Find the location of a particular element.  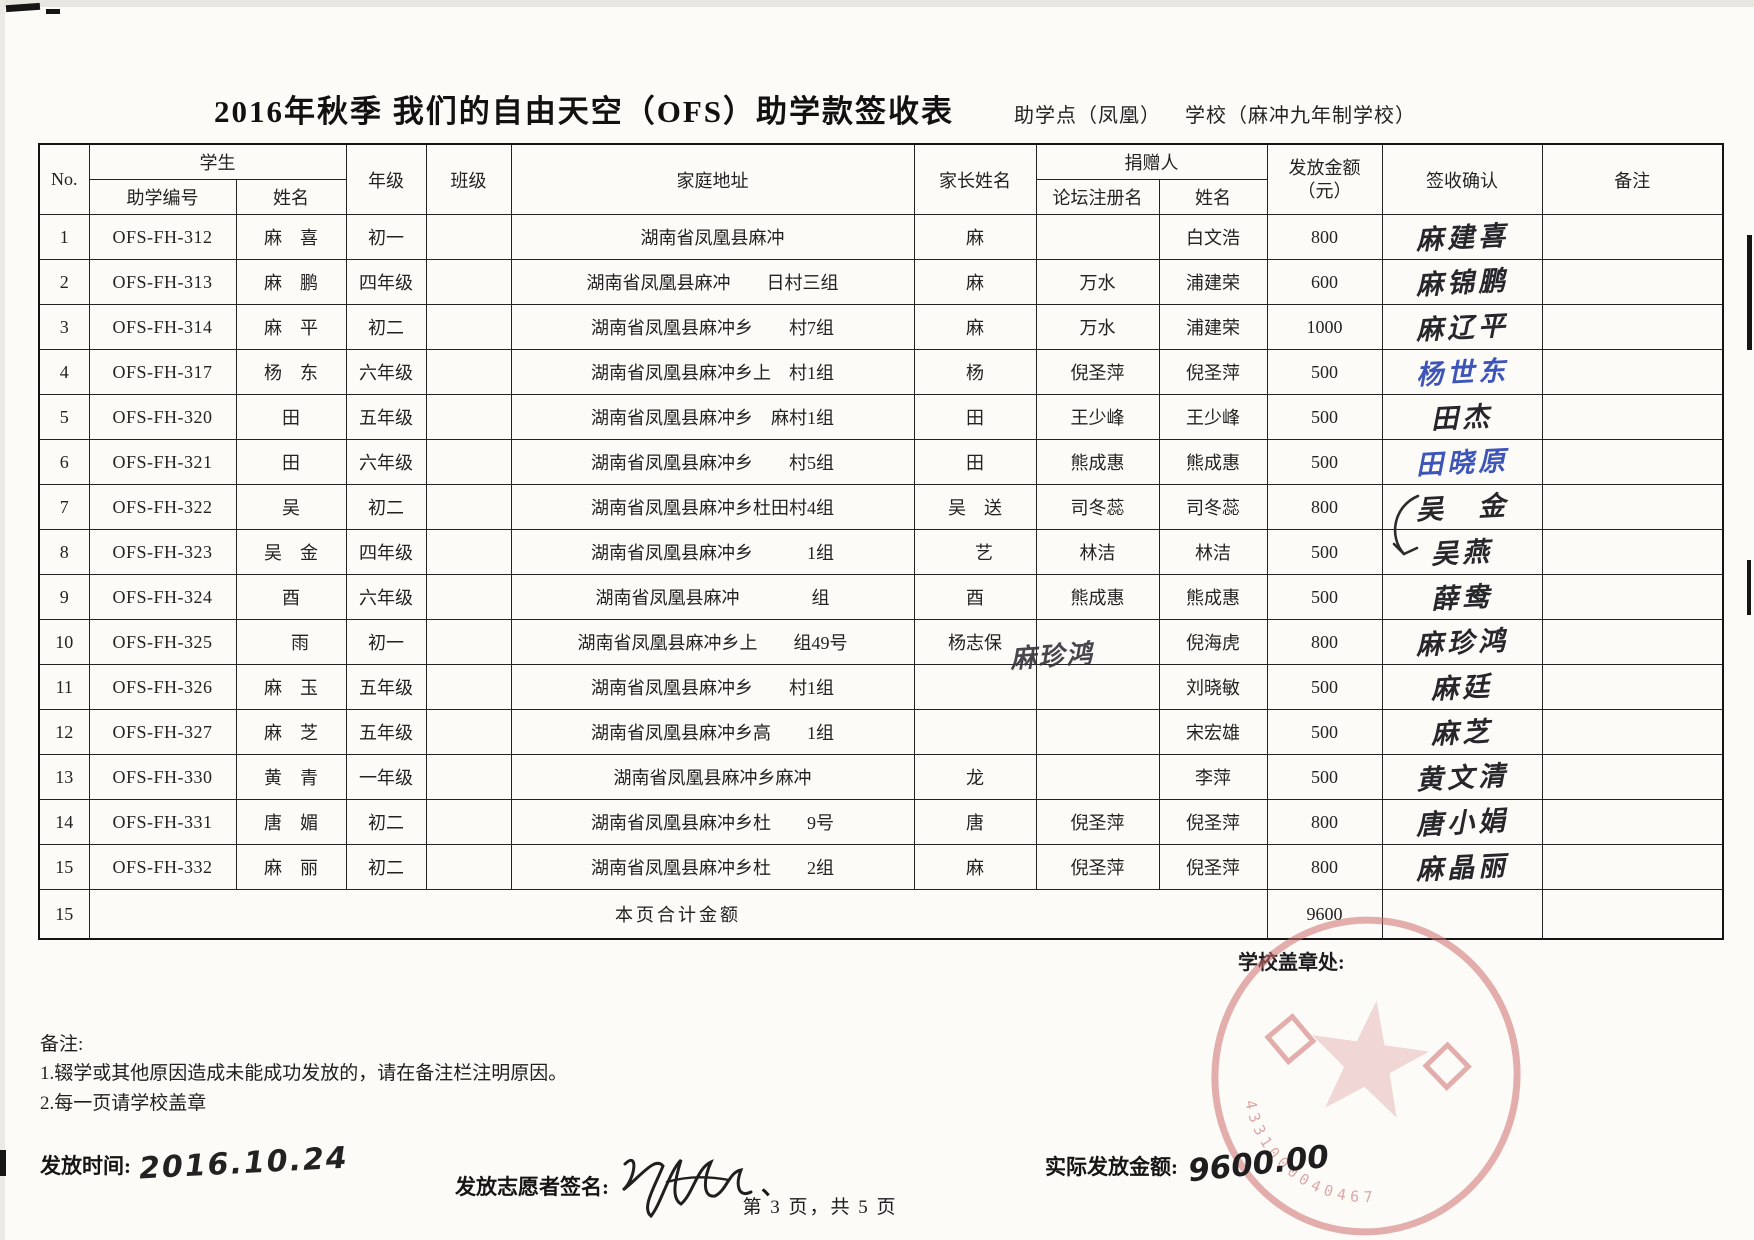

handwritten-signature: 杨世东 is located at coordinates (1462, 373).